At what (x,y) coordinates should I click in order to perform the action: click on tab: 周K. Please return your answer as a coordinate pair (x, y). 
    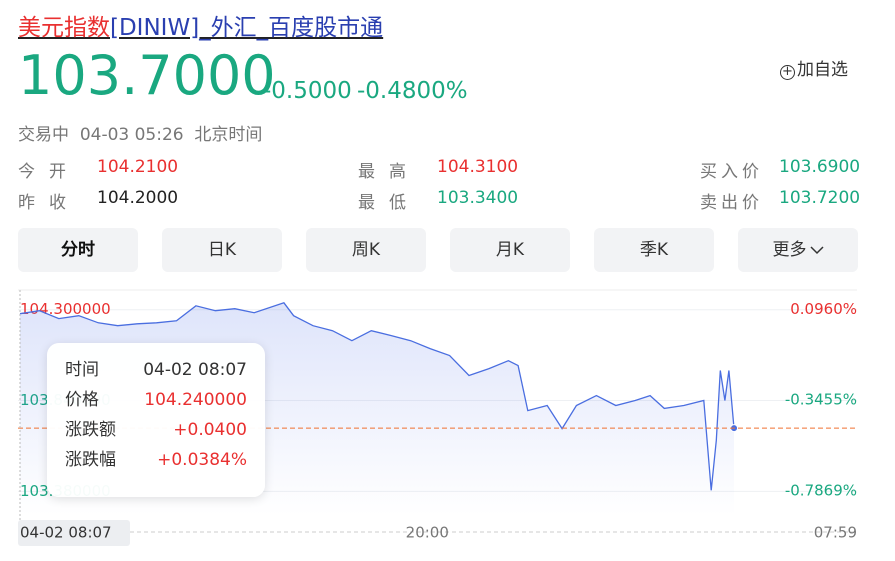
    Looking at the image, I should click on (366, 250).